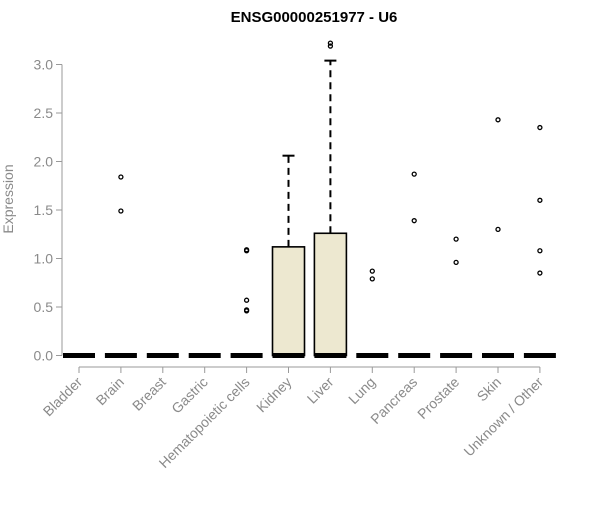  What do you see at coordinates (274, 395) in the screenshot?
I see `x-tick-label: Kidney` at bounding box center [274, 395].